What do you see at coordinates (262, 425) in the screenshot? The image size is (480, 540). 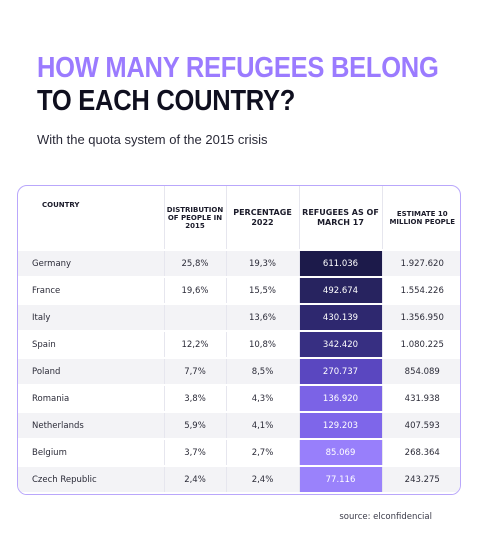 I see `percentage-cell: 4,1%` at bounding box center [262, 425].